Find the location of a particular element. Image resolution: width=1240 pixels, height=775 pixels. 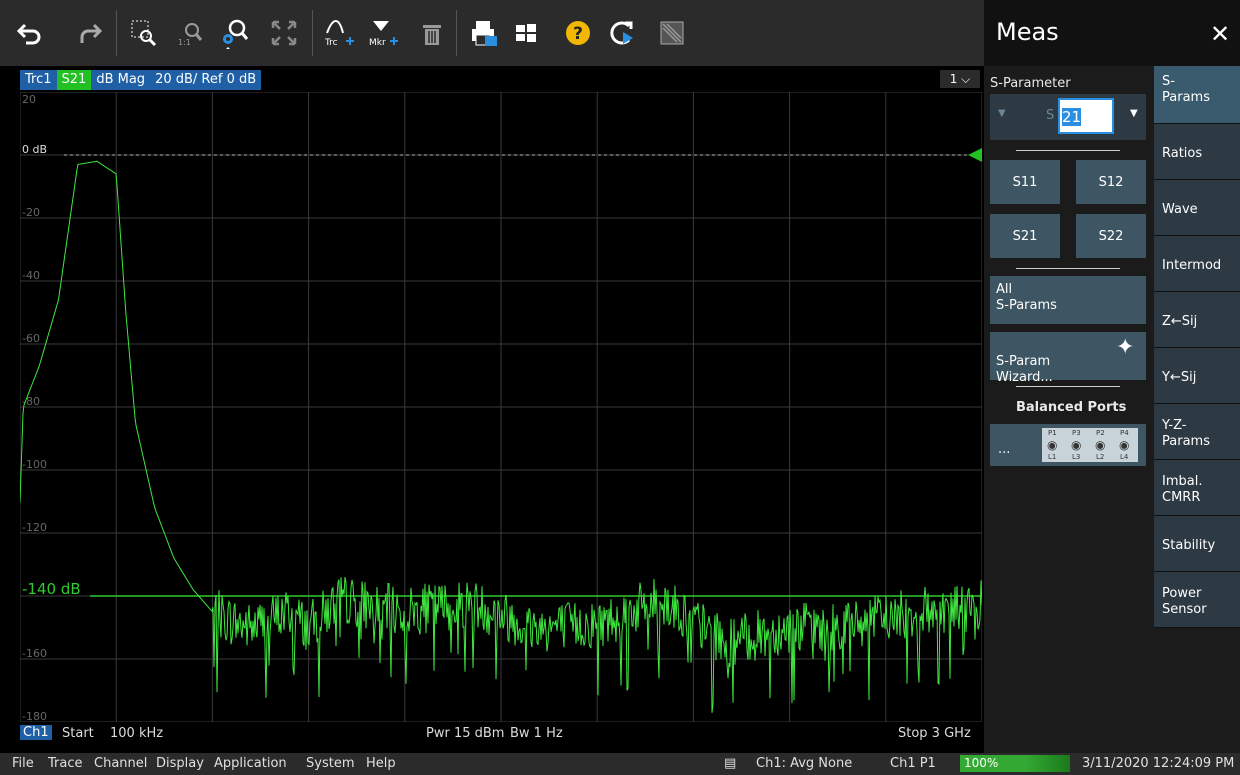

tab-stability: Stability is located at coordinates (1197, 544).